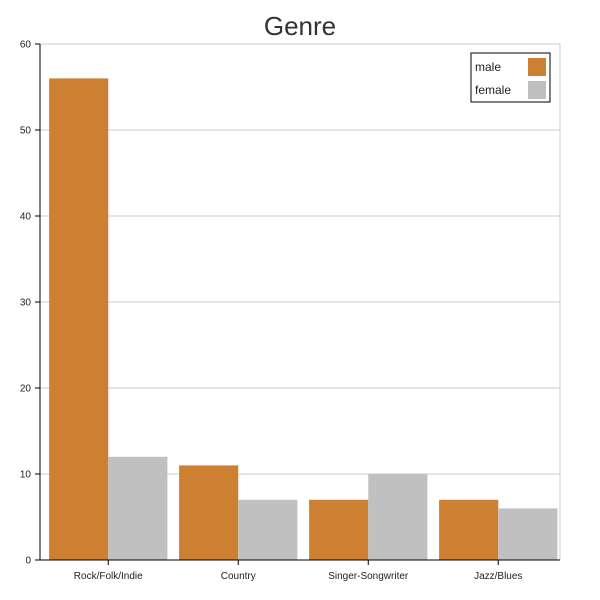  What do you see at coordinates (238, 576) in the screenshot?
I see `x-tick-label: Country` at bounding box center [238, 576].